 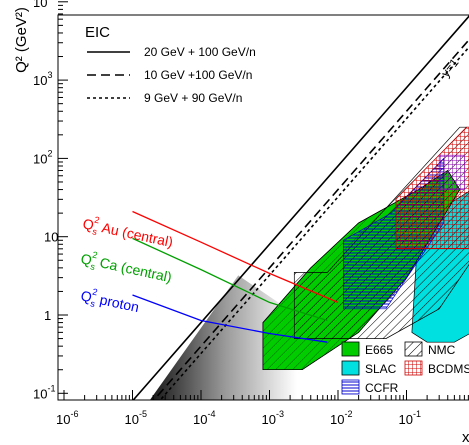 What do you see at coordinates (128, 232) in the screenshot?
I see `sat-label-au: Qs2Au (central)` at bounding box center [128, 232].